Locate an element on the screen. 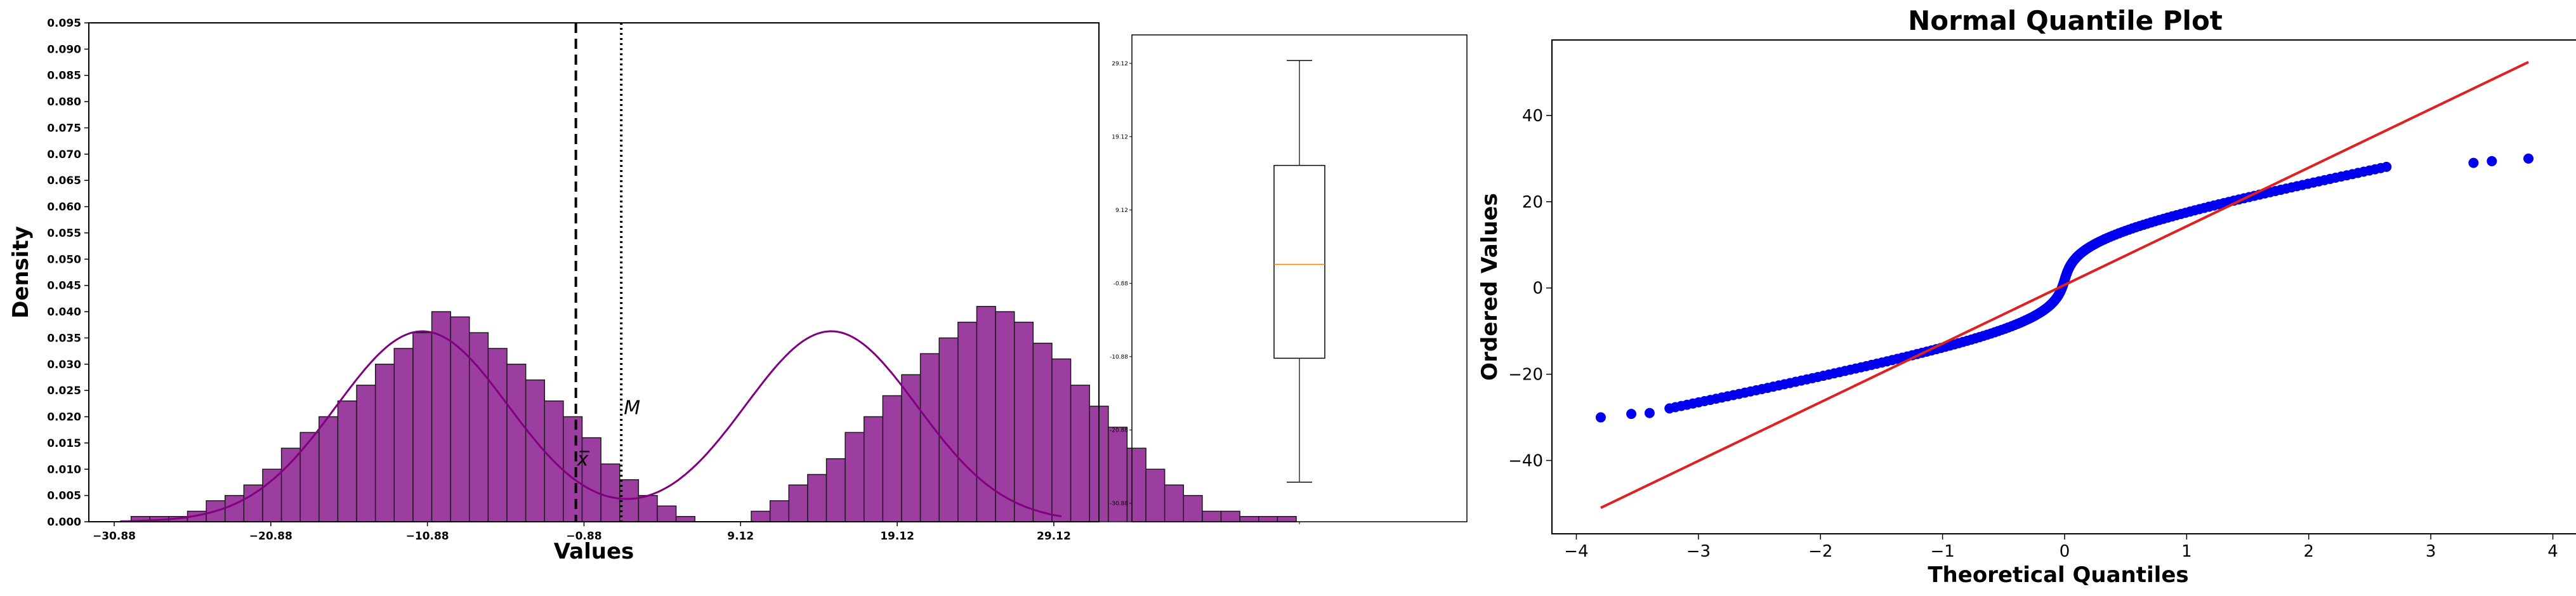  histogram-x-label: Values is located at coordinates (594, 551).